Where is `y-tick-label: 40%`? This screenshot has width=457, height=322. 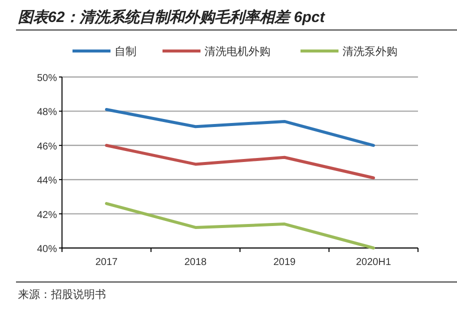 y-tick-label: 40% is located at coordinates (47, 249).